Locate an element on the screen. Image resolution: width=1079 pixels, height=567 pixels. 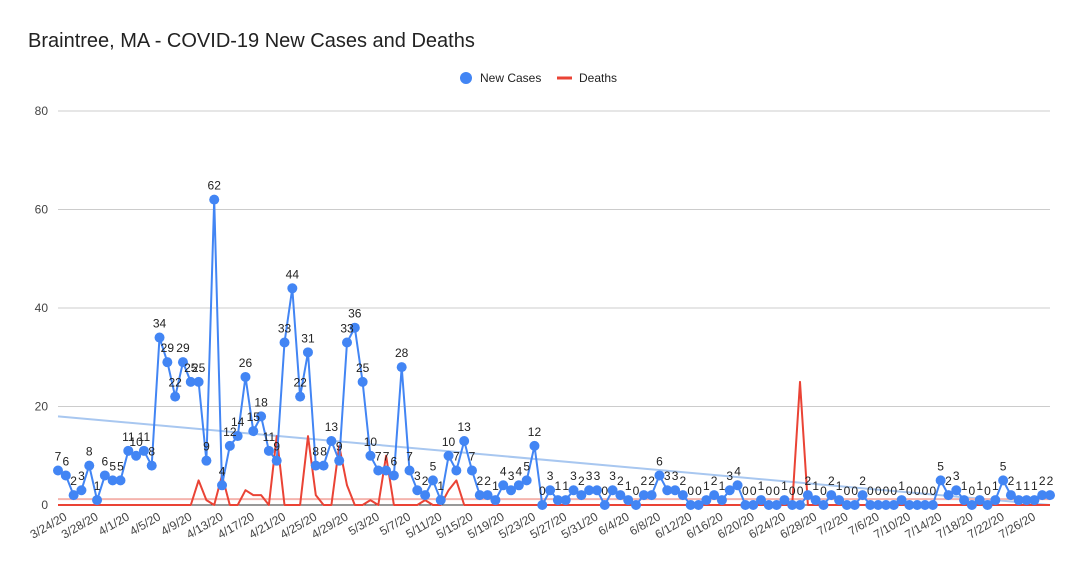
y-tick-label: 40 is located at coordinates (42, 308).